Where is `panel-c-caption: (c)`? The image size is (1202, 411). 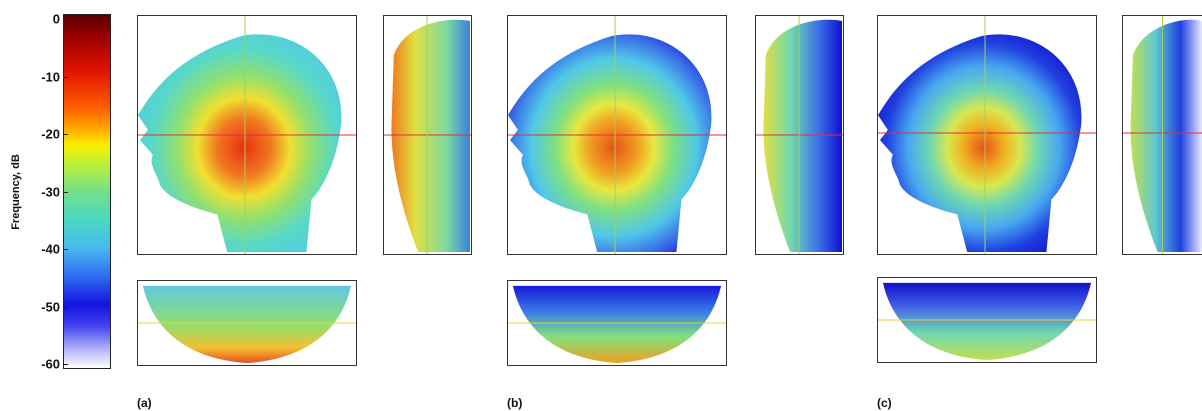 panel-c-caption: (c) is located at coordinates (884, 403).